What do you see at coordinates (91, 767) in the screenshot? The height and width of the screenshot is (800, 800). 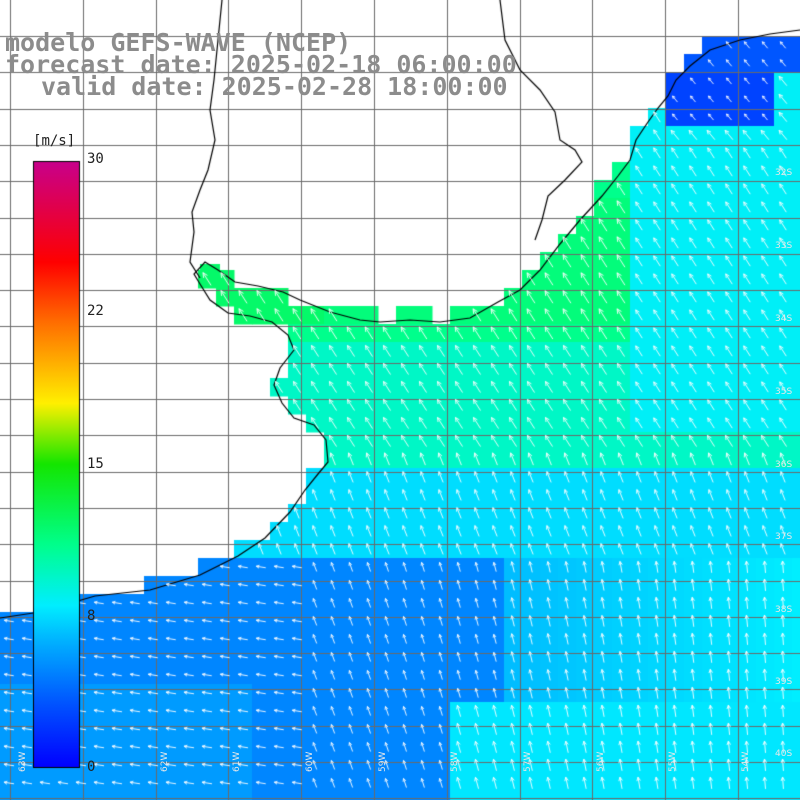 I see `colorbar-tick-0: 0` at bounding box center [91, 767].